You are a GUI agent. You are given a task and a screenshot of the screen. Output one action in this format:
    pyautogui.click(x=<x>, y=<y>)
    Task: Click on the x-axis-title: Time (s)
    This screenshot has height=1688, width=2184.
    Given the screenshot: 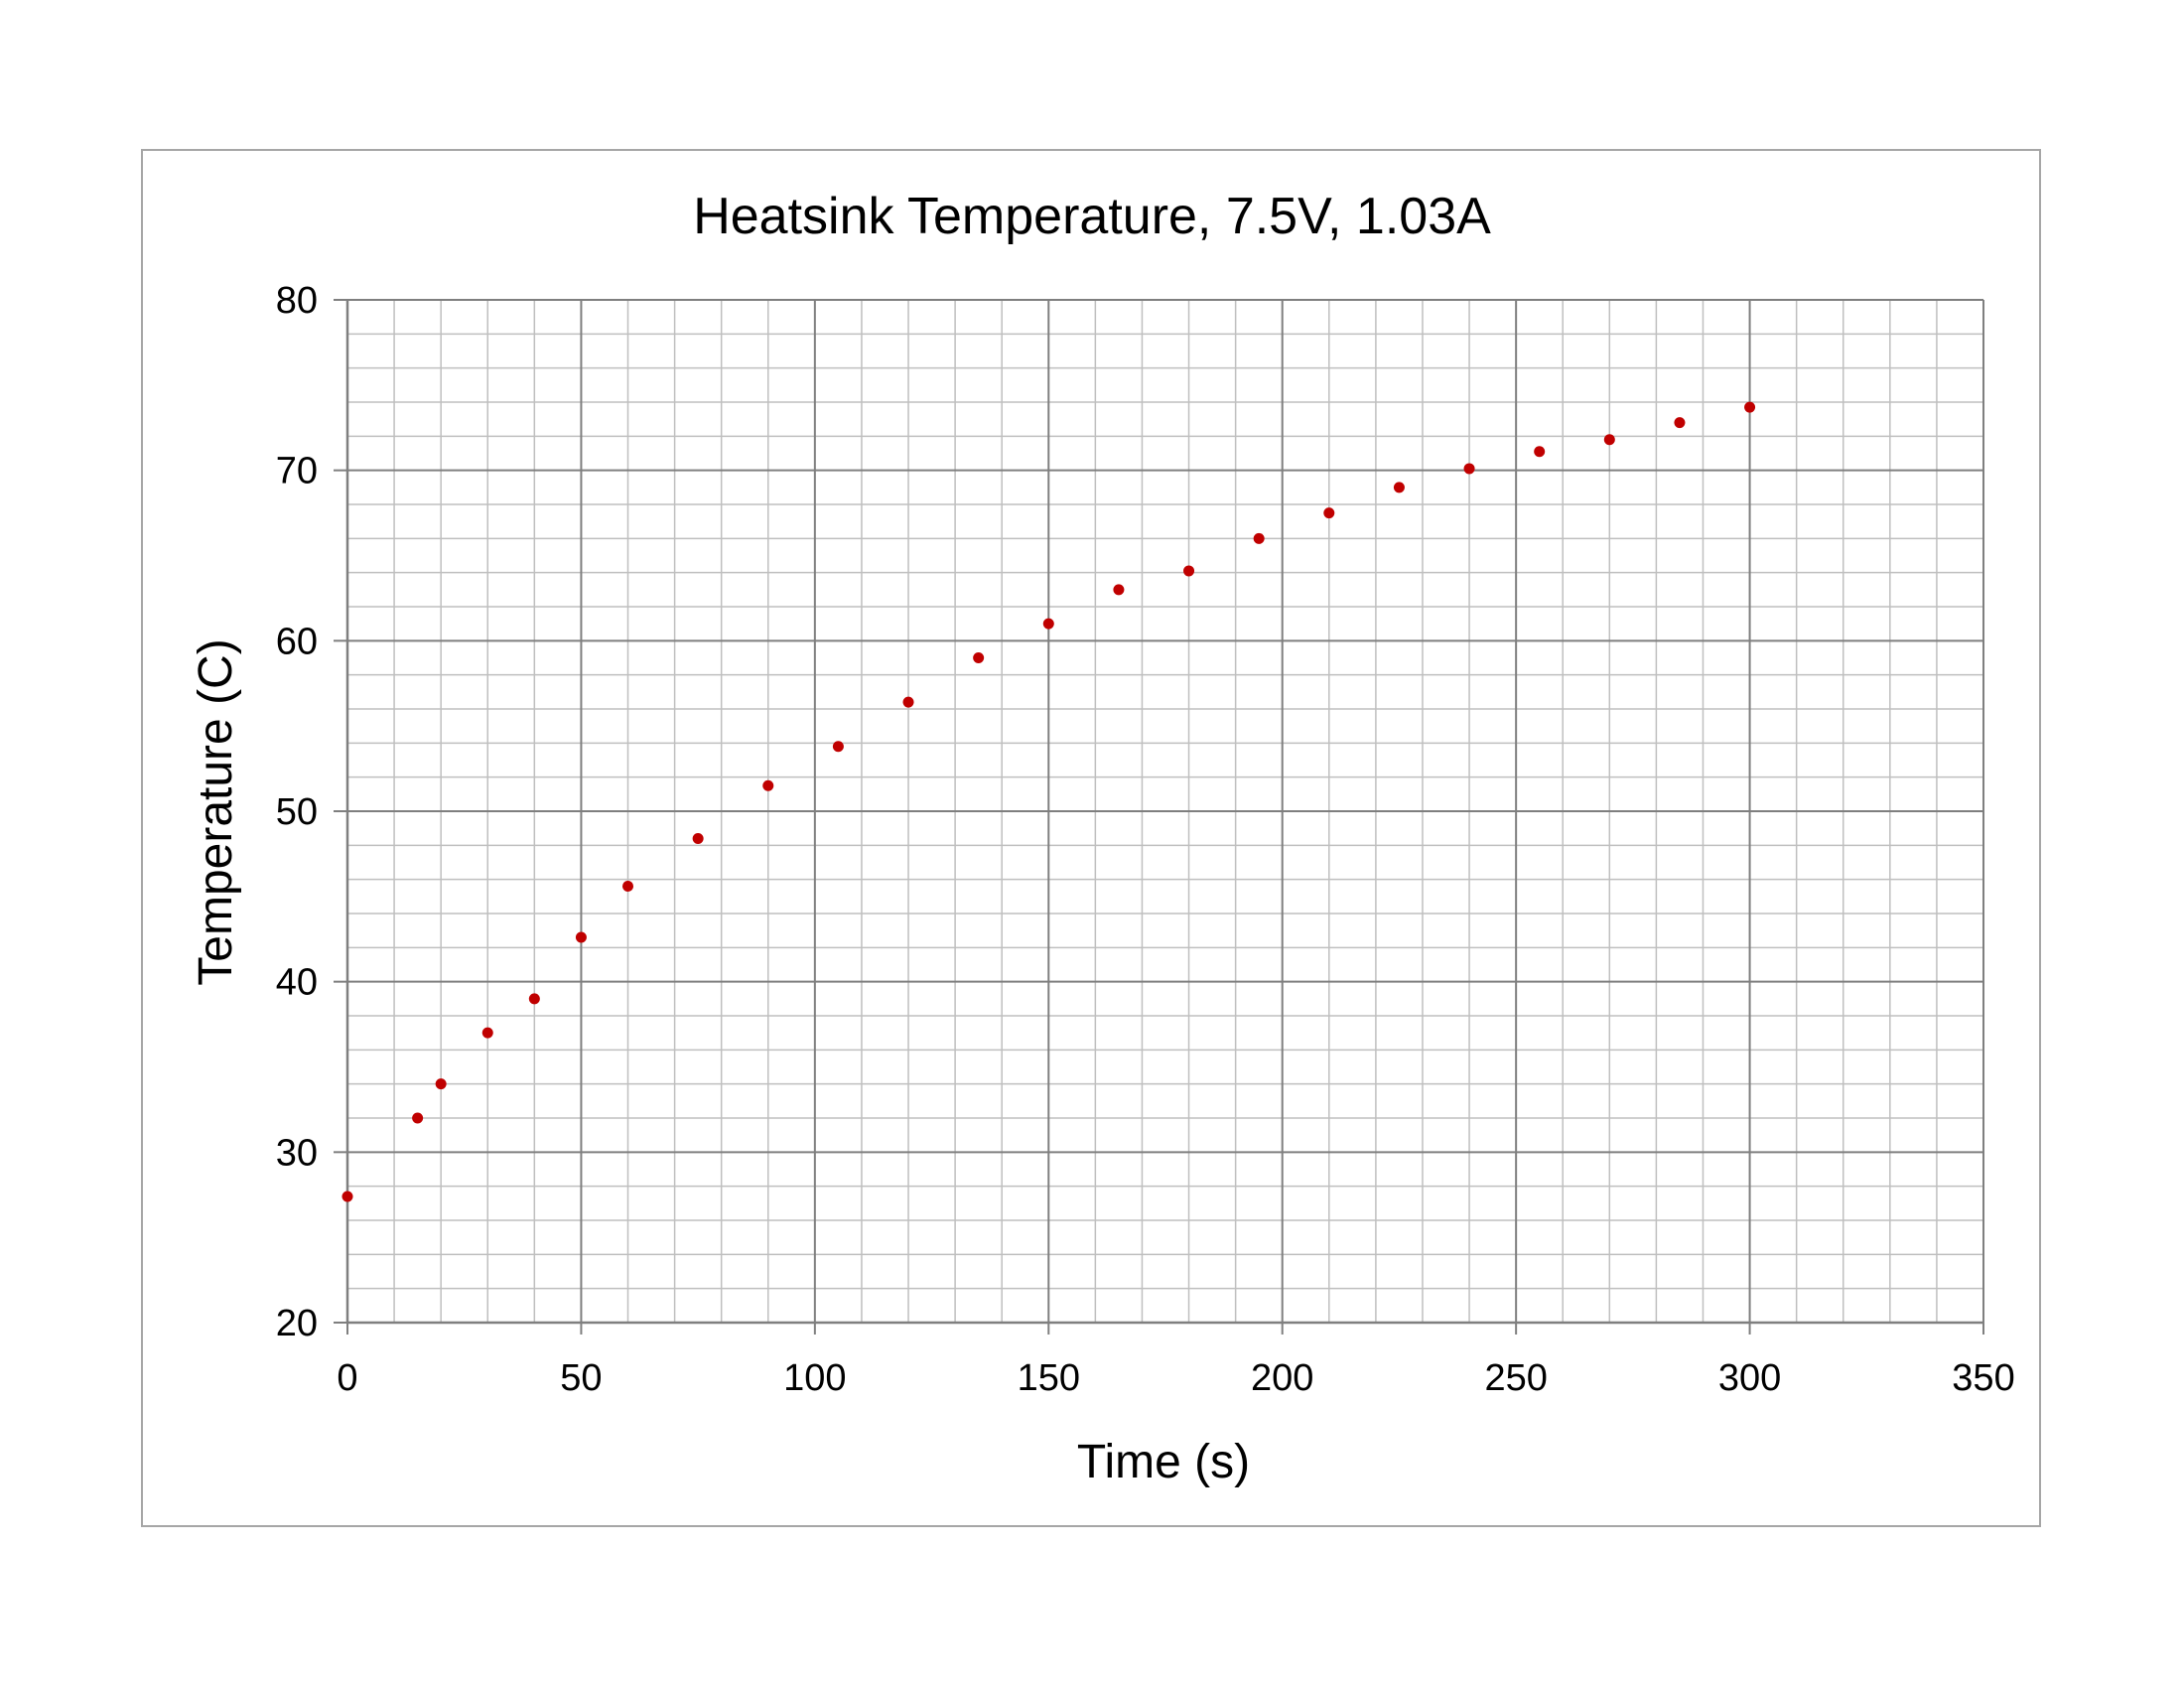 What is the action you would take?
    pyautogui.click(x=1163, y=1462)
    